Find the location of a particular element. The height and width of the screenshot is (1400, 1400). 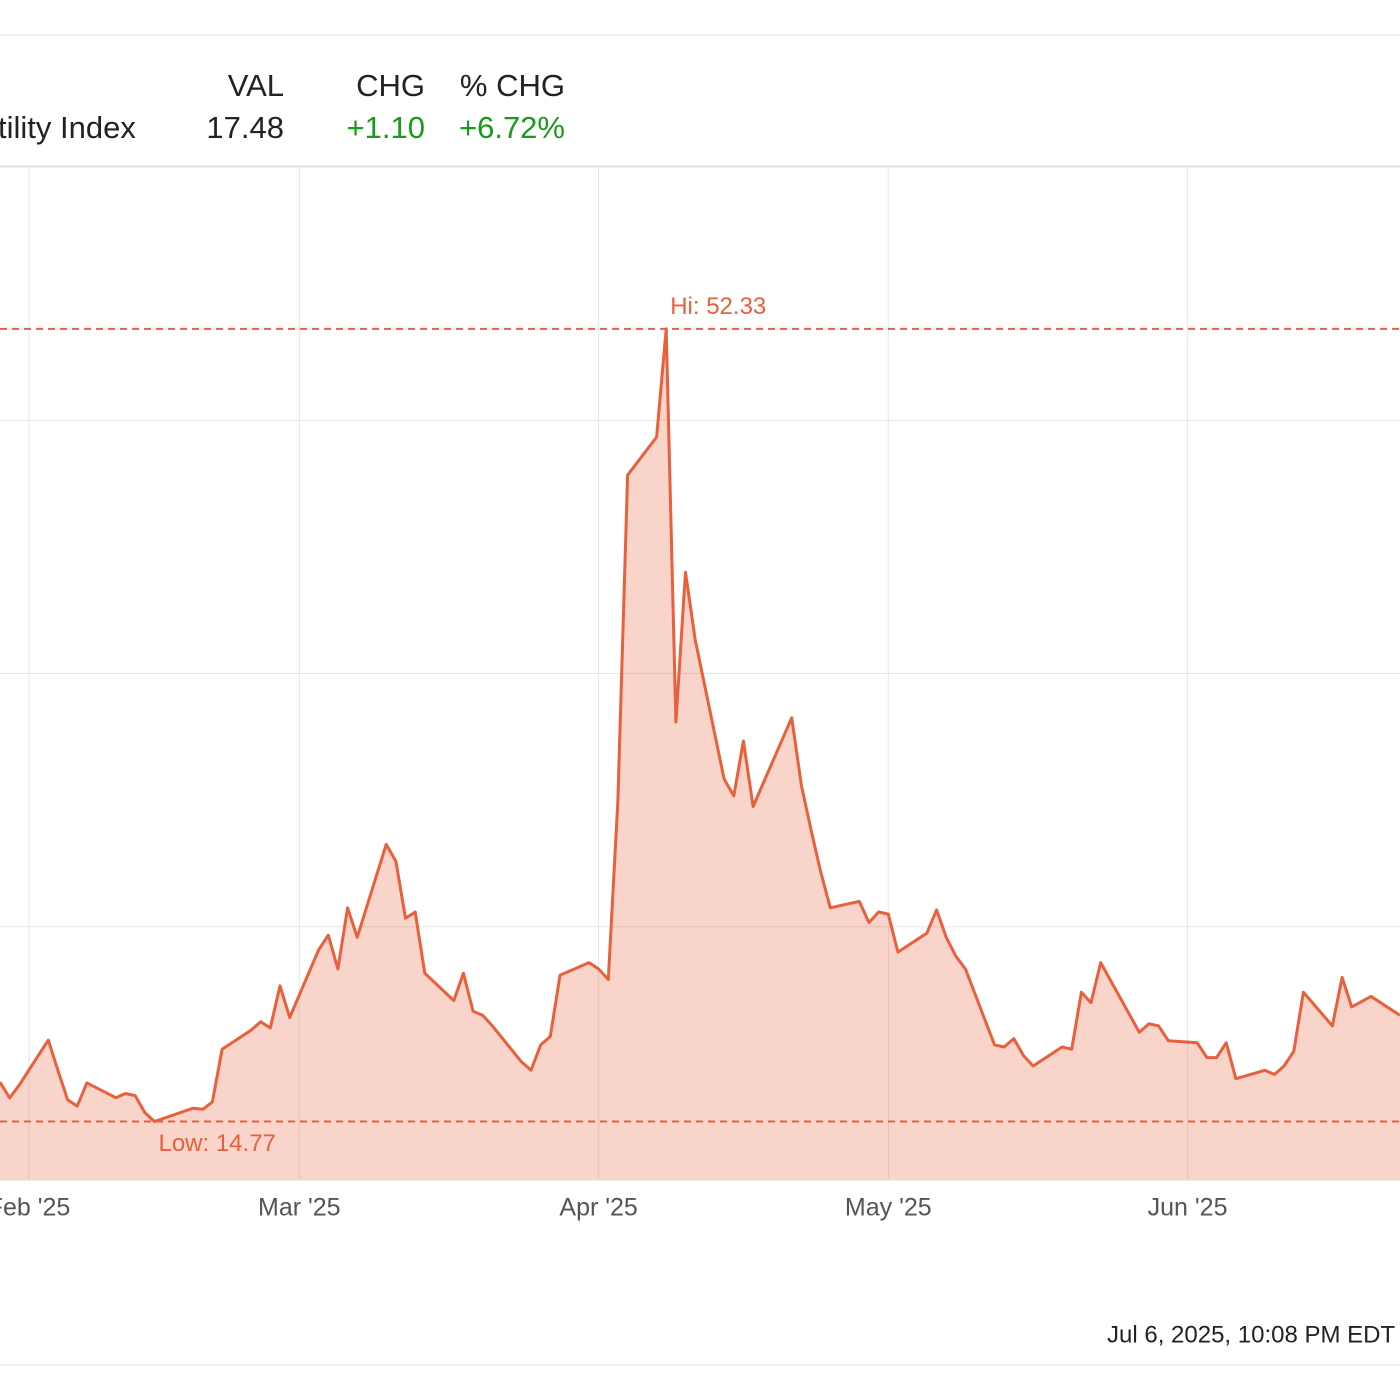

column-header: CHG is located at coordinates (390, 85).